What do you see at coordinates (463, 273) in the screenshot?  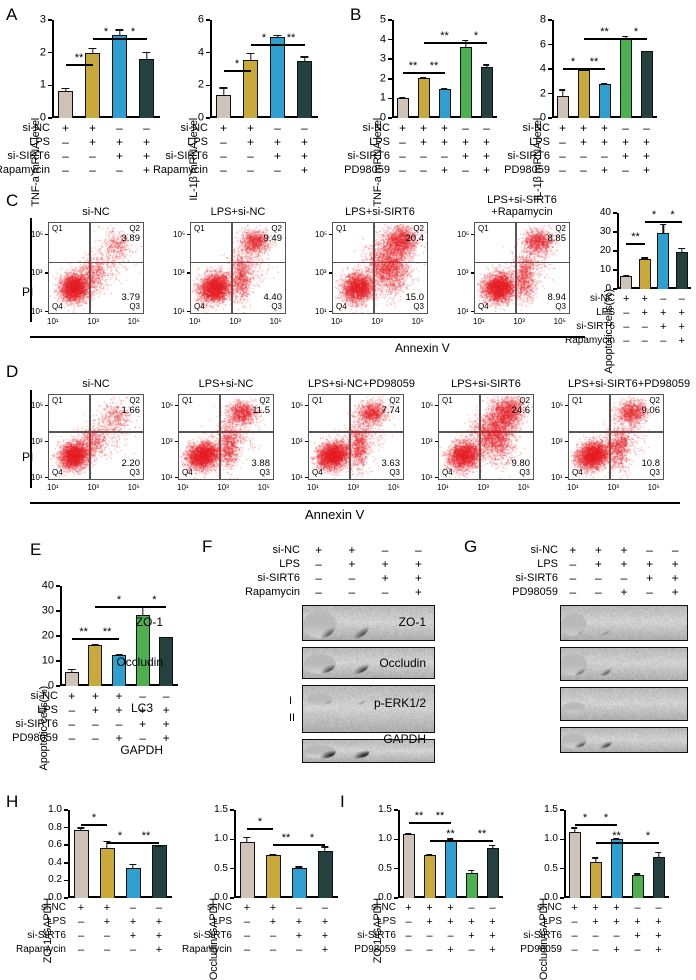 I see `flow-y-tick-label: 10³` at bounding box center [463, 273].